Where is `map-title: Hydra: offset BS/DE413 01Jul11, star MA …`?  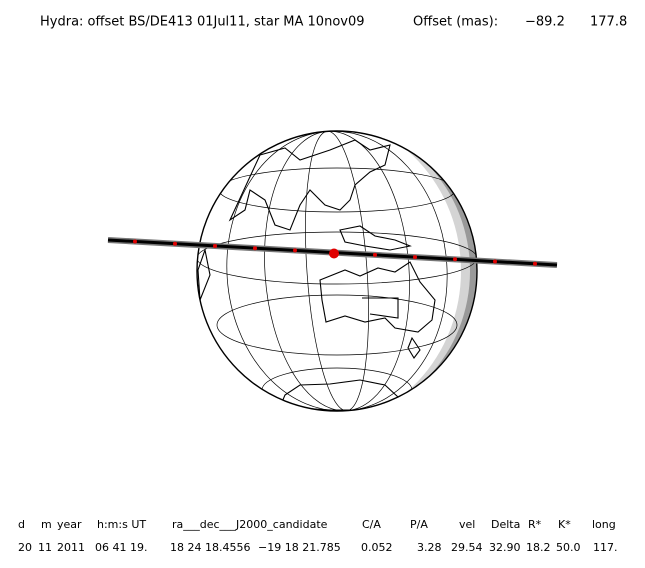
map-title: Hydra: offset BS/DE413 01Jul11, star MA … is located at coordinates (202, 22).